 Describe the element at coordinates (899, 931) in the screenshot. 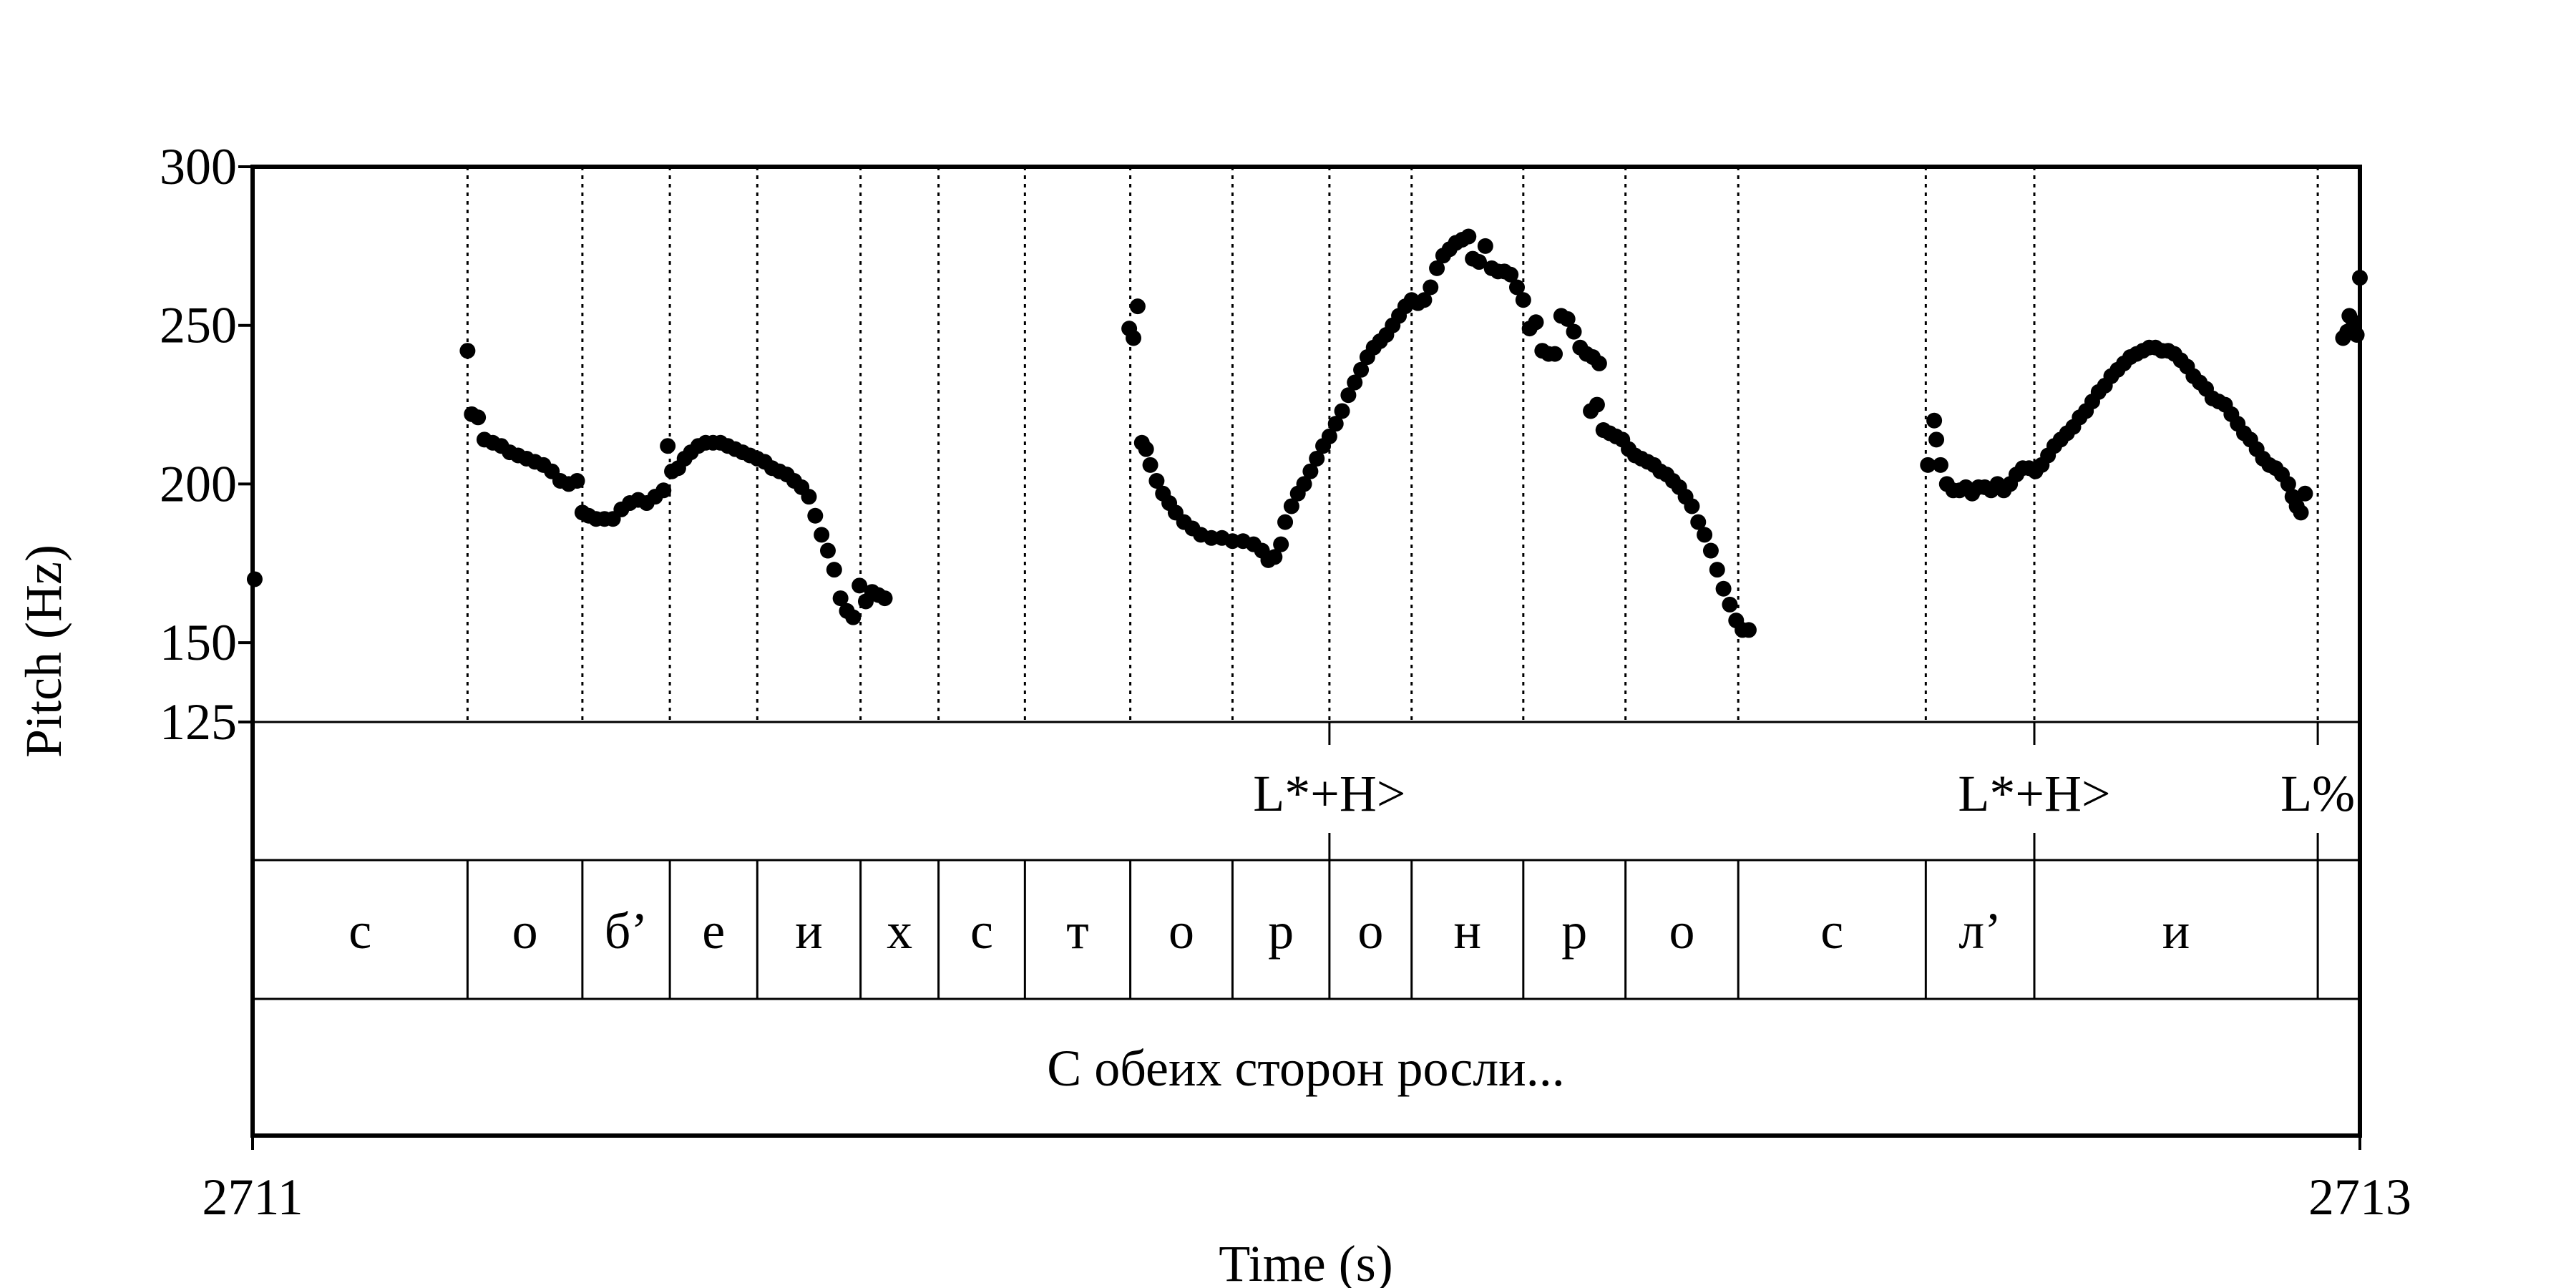

I see `segment-label: х` at that location.